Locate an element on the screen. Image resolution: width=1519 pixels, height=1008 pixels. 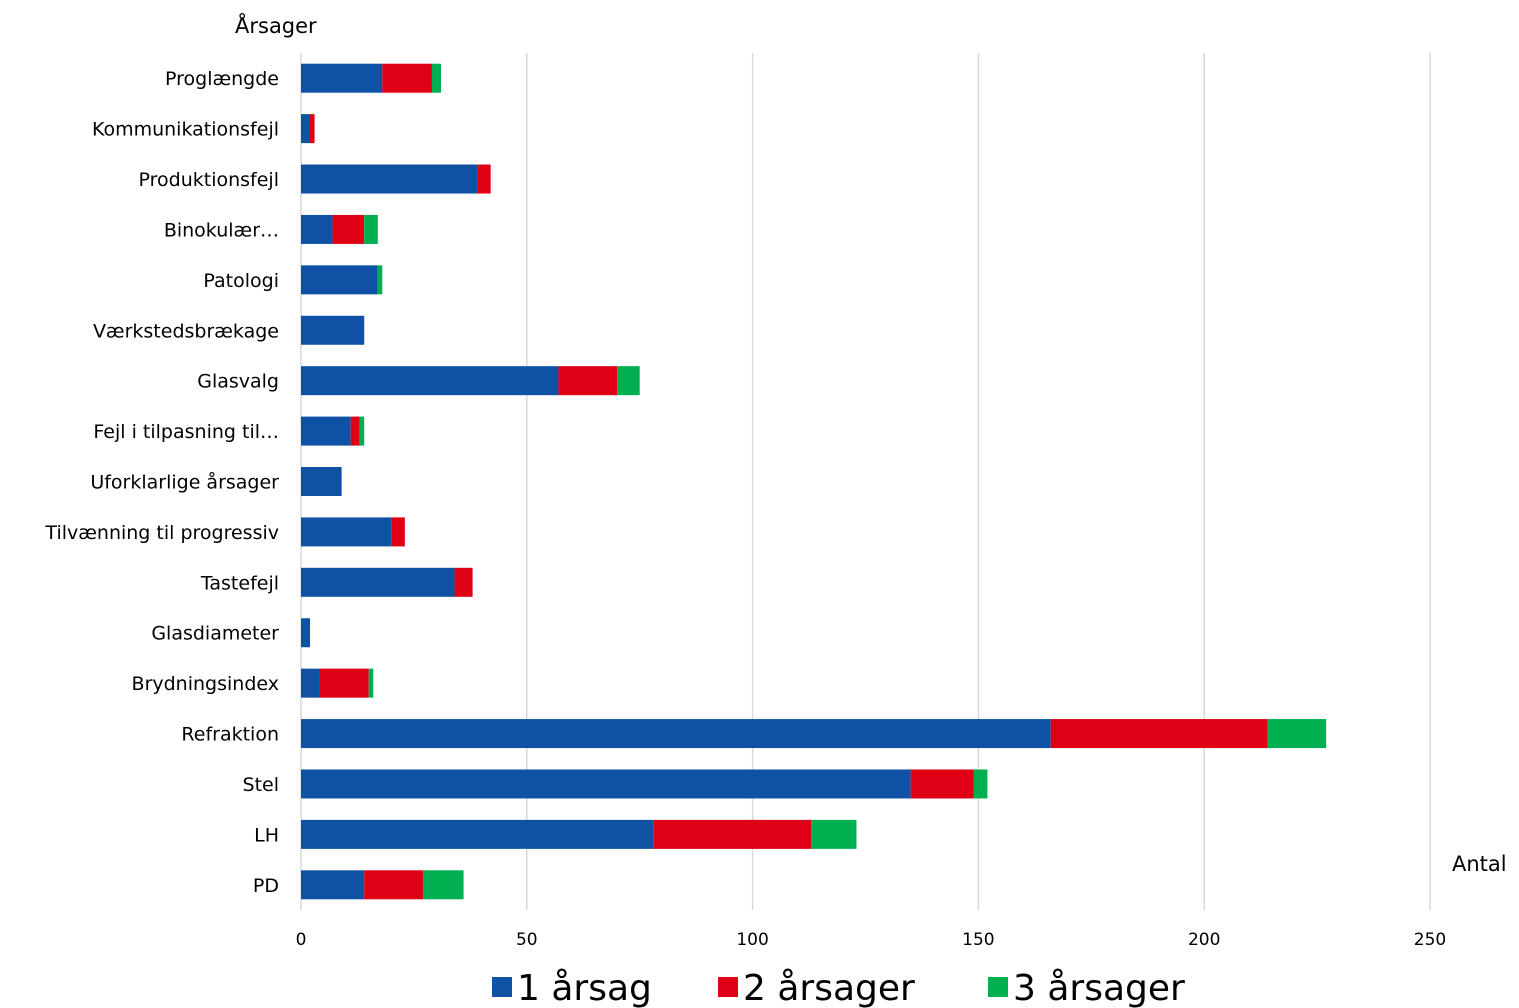
legend: 1 årsag 2 årsager 3 årsager is located at coordinates (838, 988).